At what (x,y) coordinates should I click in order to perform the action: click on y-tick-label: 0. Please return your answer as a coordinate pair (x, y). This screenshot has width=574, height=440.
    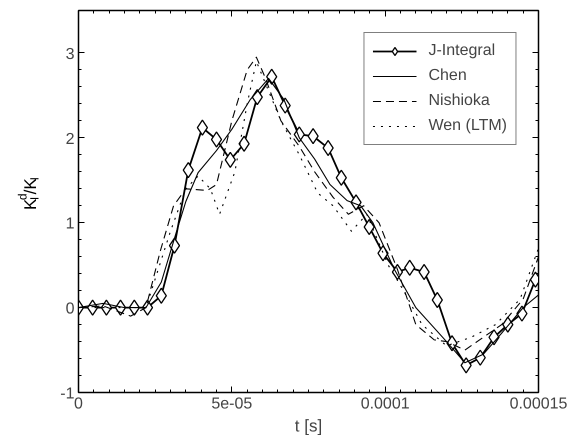
    Looking at the image, I should click on (70, 309).